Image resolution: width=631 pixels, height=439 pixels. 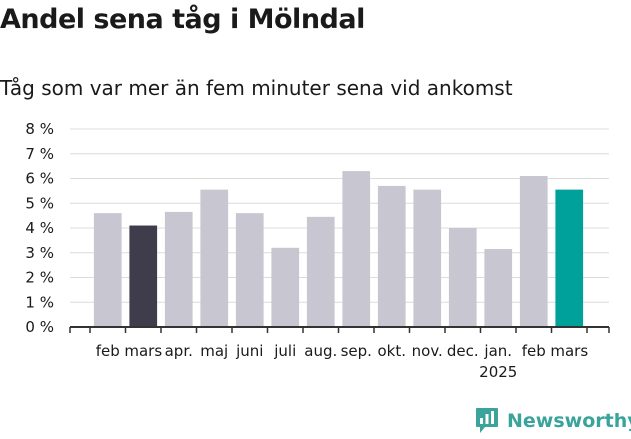 I want to click on y-tick-label: 2 %, so click(x=39, y=278).